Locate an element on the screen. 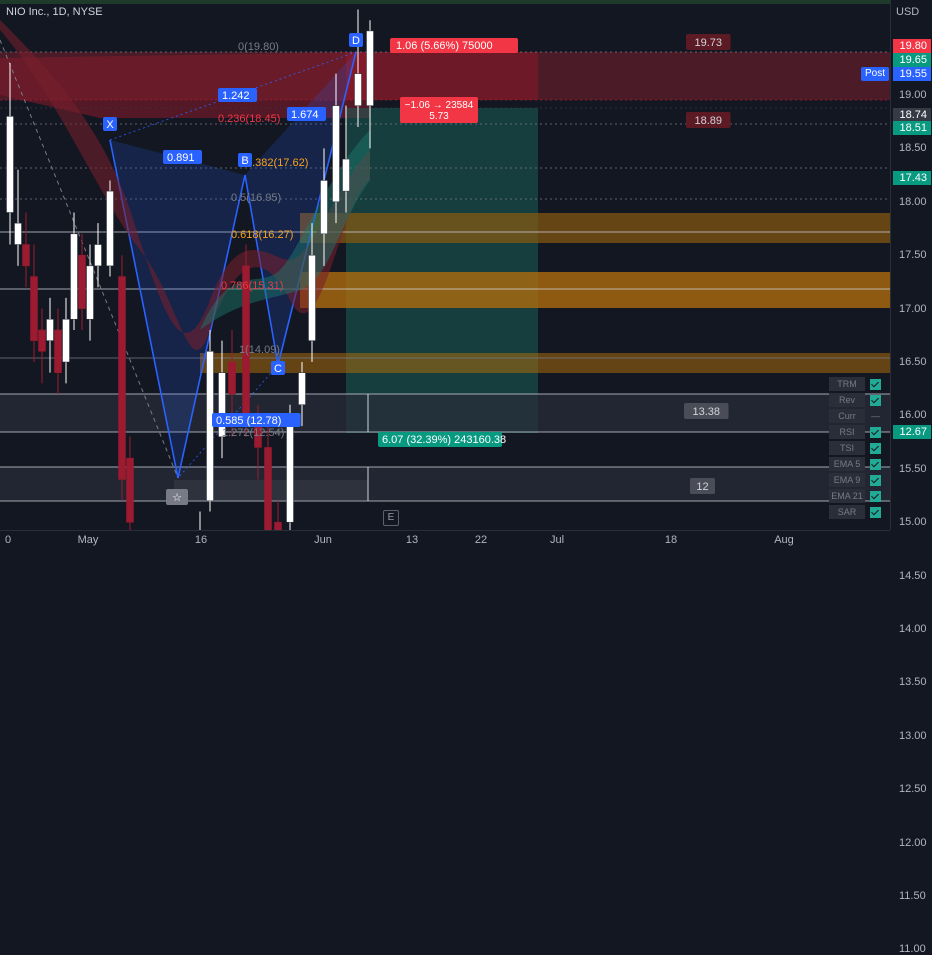  pivot-x-label: X is located at coordinates (110, 125).